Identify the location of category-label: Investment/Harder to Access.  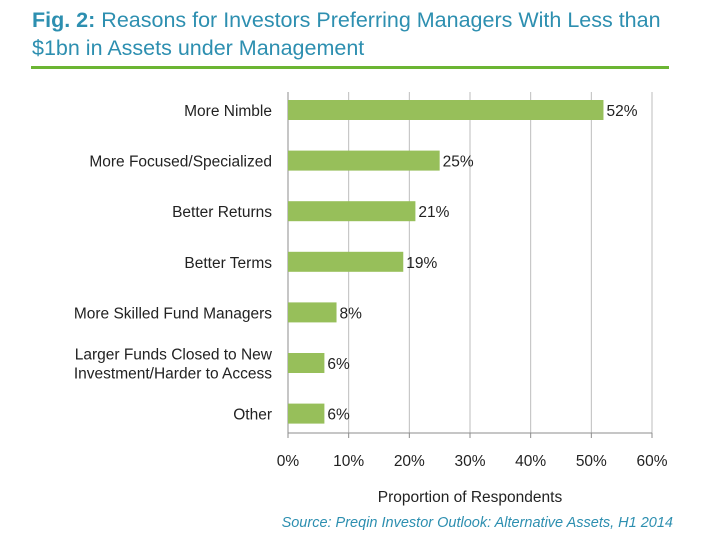
(173, 374).